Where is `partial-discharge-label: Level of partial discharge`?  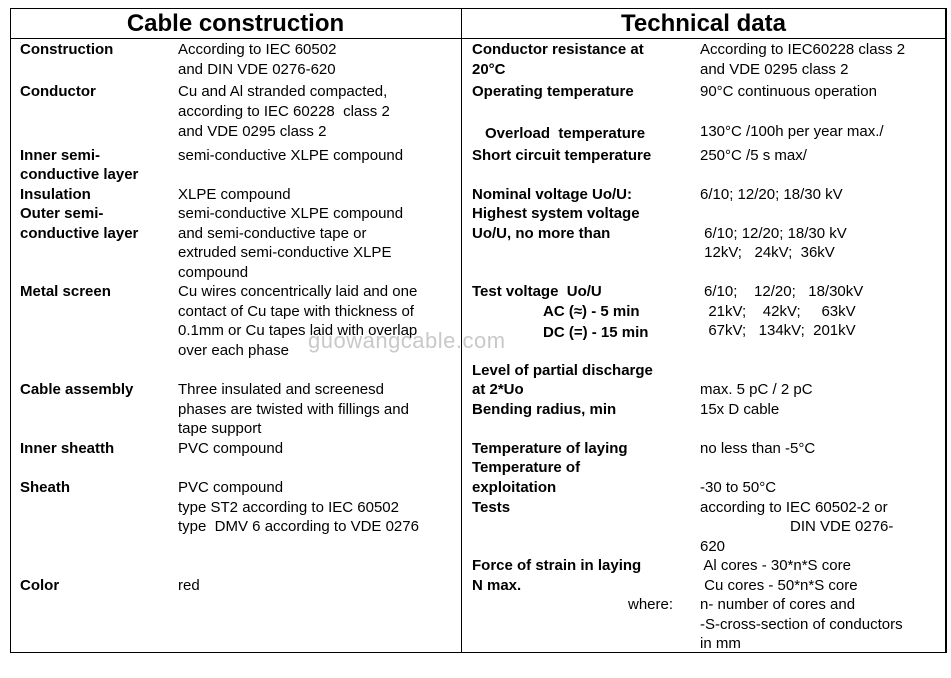 partial-discharge-label: Level of partial discharge is located at coordinates (562, 370).